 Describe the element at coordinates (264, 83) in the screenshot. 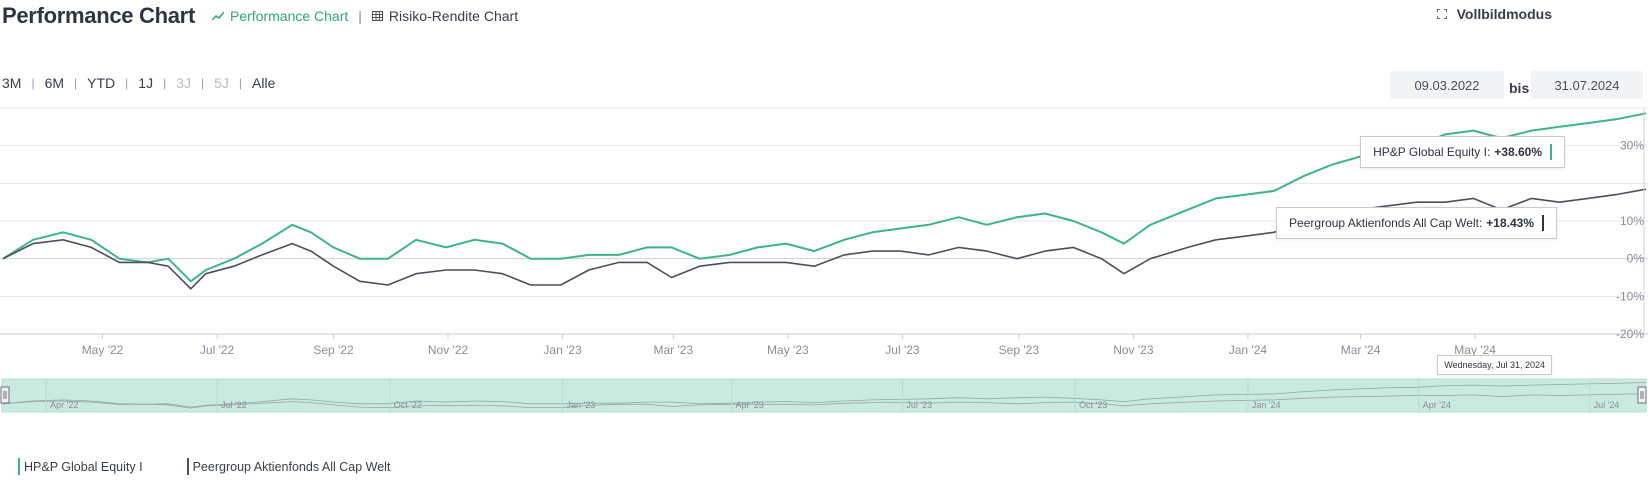

I see `range-button-alle: Alle` at that location.